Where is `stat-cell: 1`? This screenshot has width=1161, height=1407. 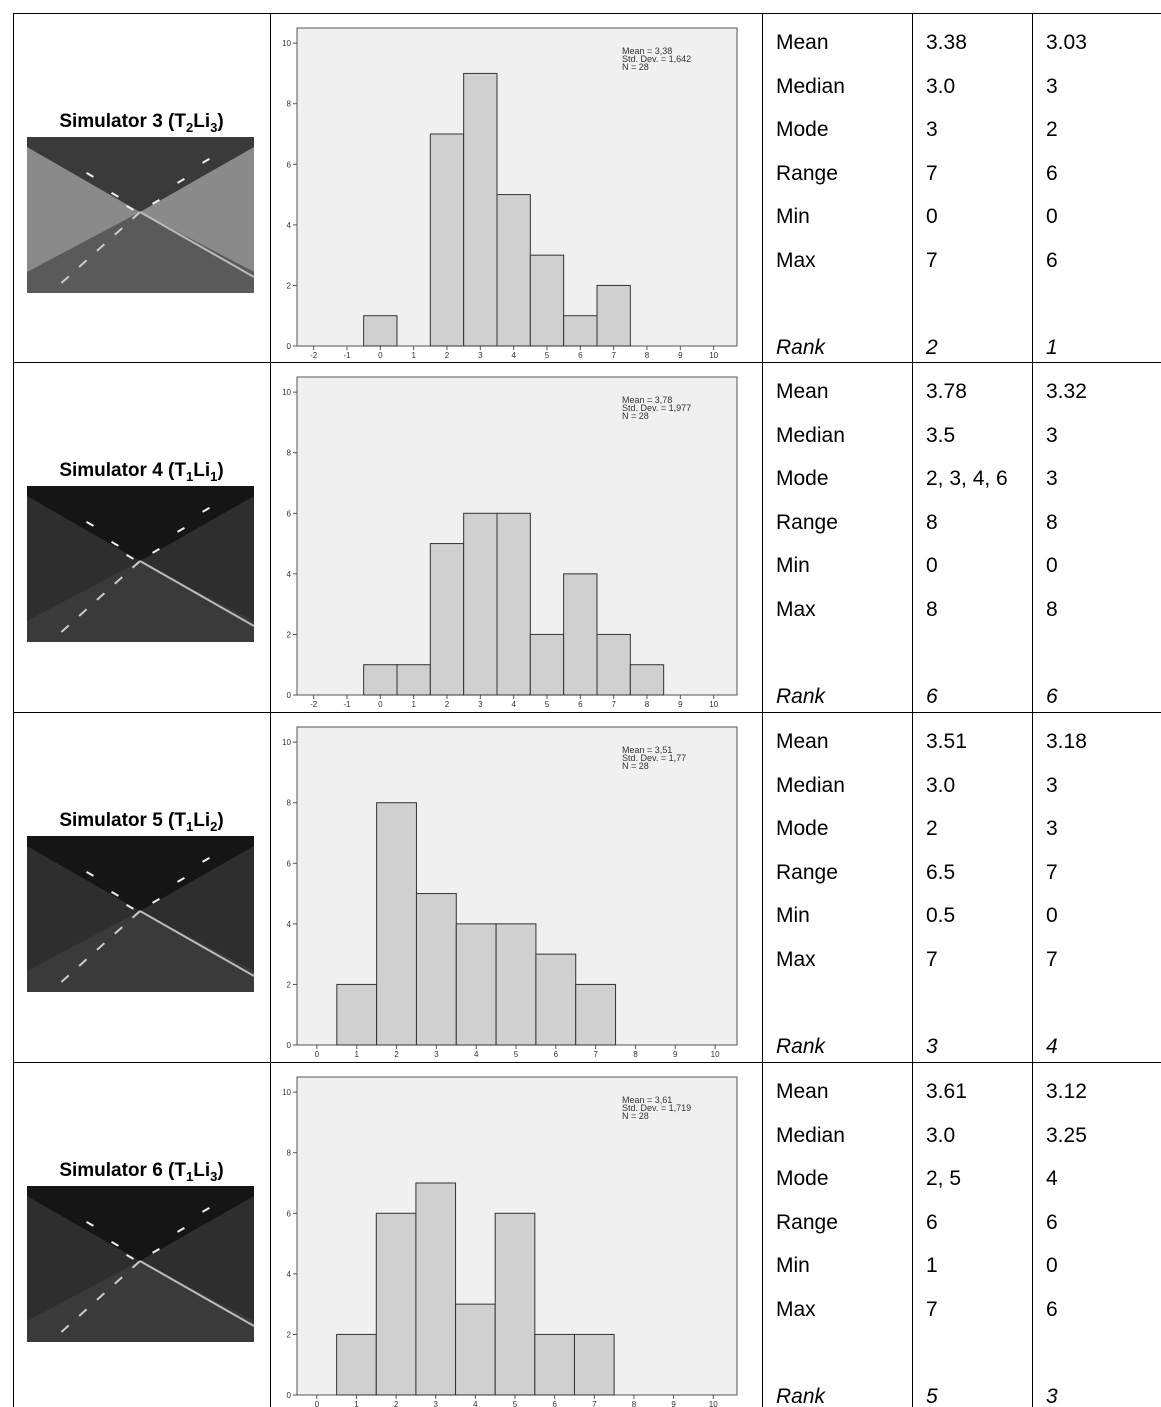
stat-cell: 1 is located at coordinates (932, 1266).